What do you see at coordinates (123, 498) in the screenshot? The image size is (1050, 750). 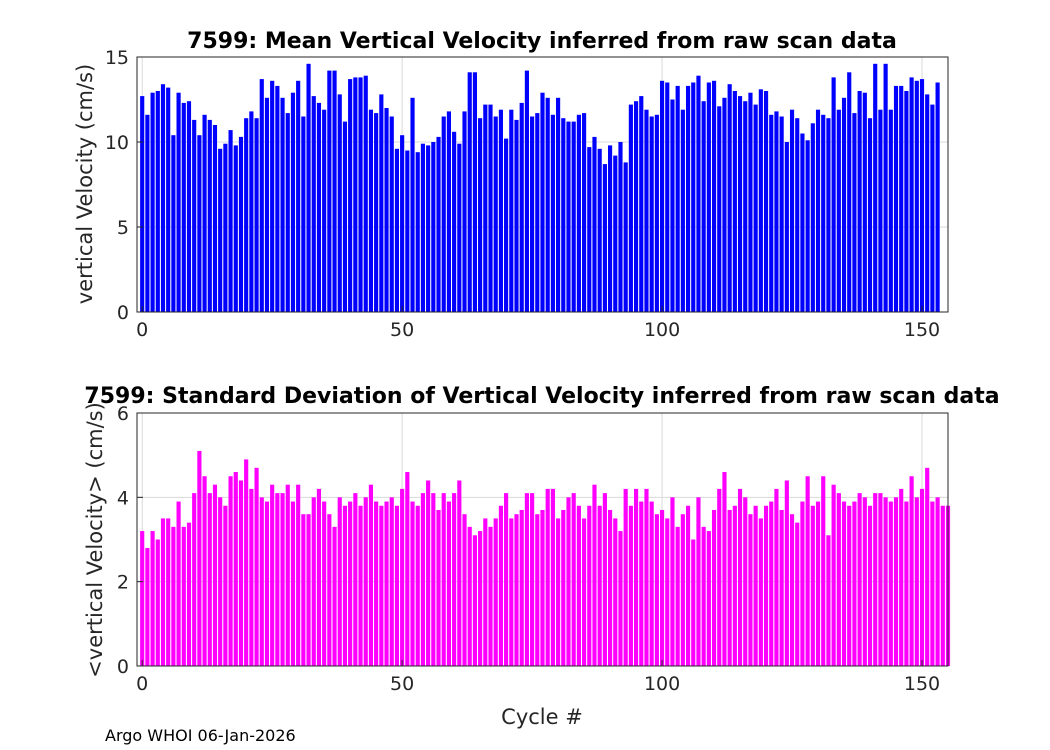 I see `y-tick-label: 4` at bounding box center [123, 498].